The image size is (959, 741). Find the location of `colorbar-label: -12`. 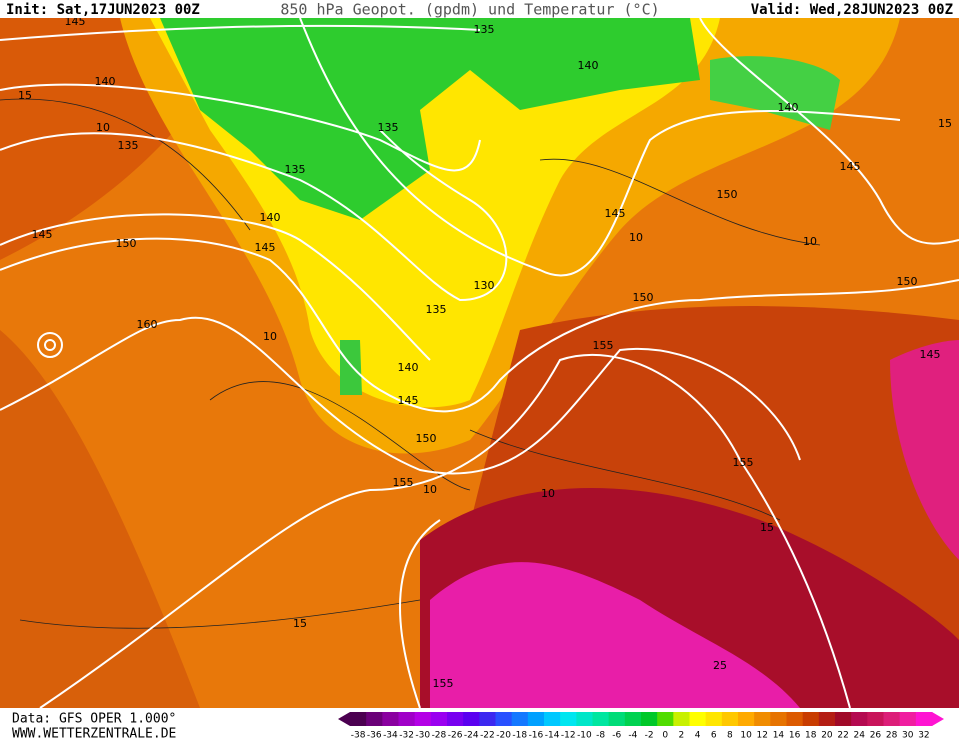

colorbar-label: -12 is located at coordinates (568, 736).